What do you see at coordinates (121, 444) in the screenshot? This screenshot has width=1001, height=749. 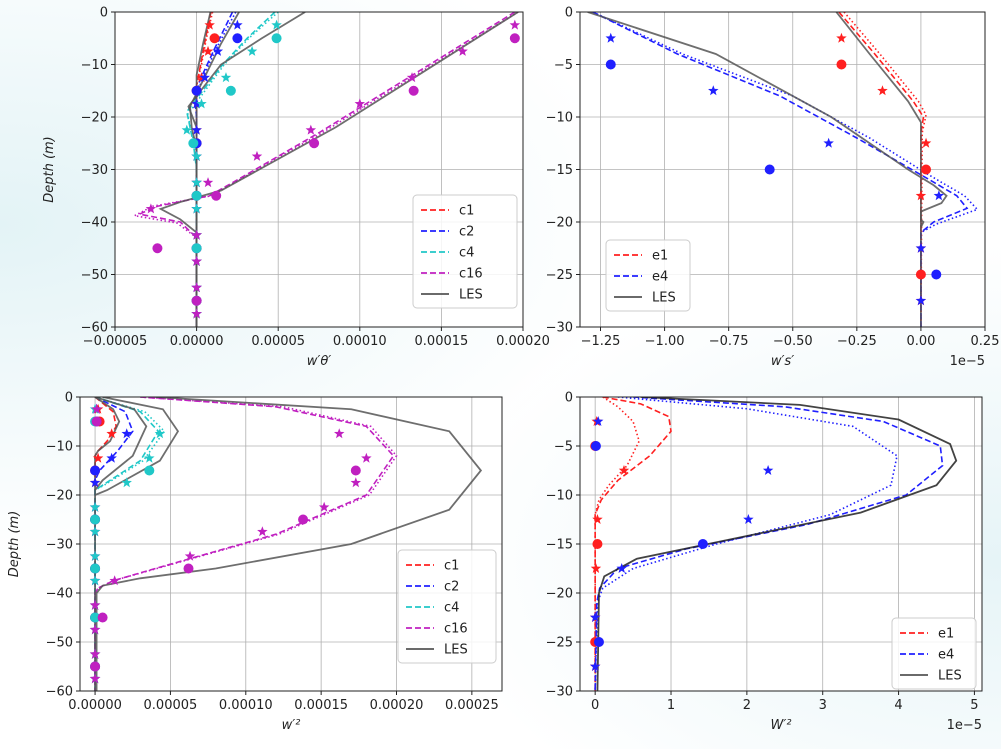 I see `series-line-les-b` at bounding box center [121, 444].